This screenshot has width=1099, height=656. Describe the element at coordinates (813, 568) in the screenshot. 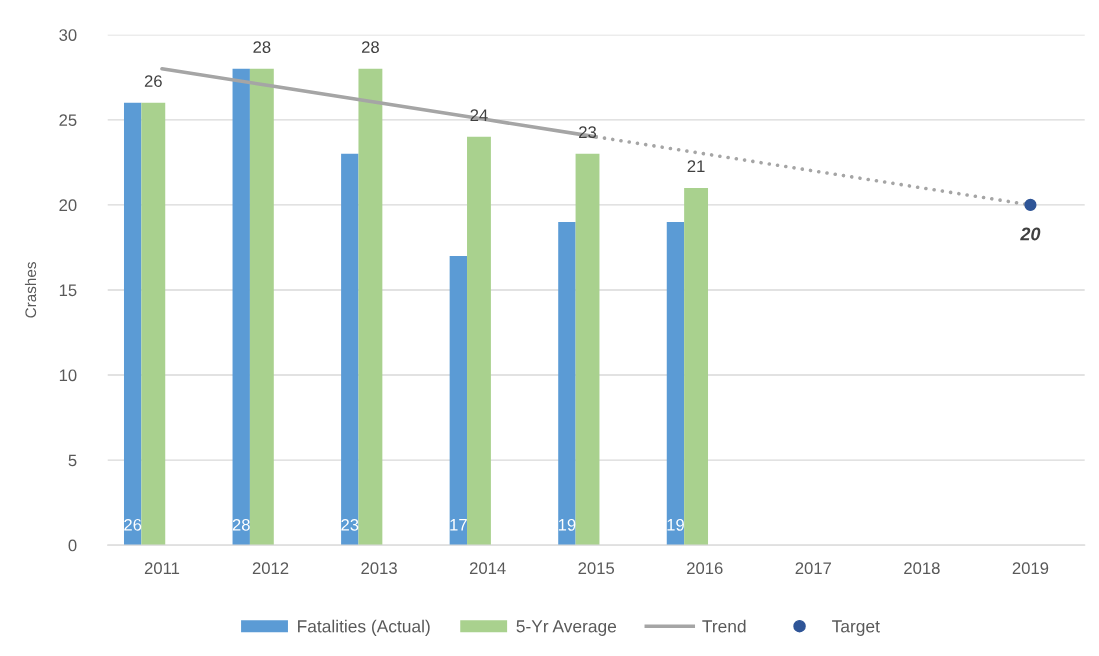

I see `x-tick-label: 2017` at that location.